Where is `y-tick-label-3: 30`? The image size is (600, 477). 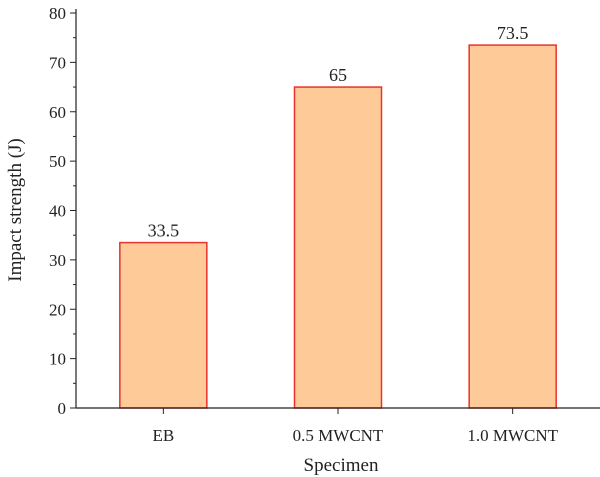 y-tick-label-3: 30 is located at coordinates (57, 260).